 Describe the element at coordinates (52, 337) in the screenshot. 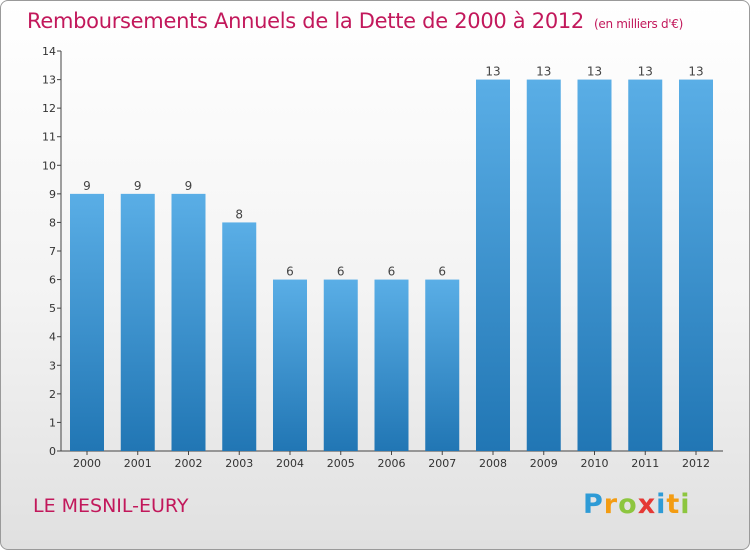

I see `y-tick-label: 4` at that location.